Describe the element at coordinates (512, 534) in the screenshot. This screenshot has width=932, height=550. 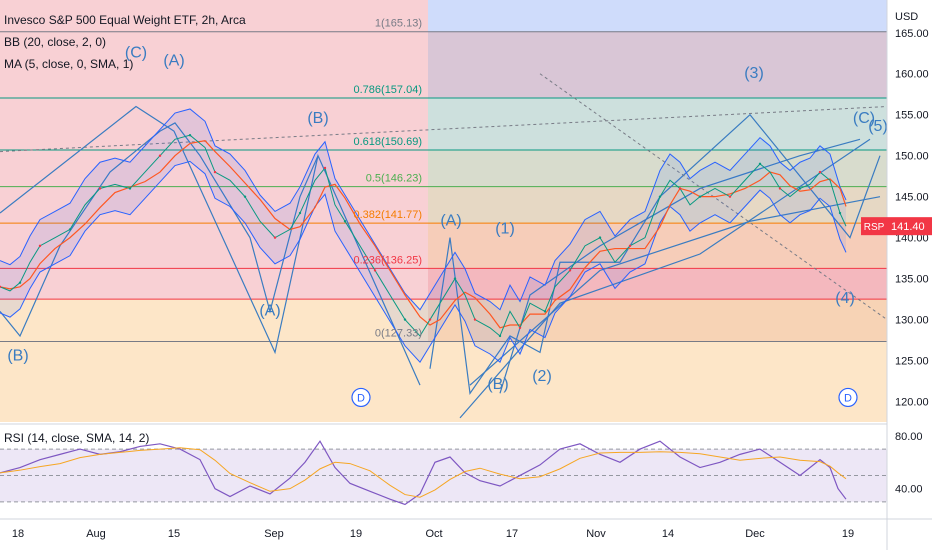
I see `time-tick: 17` at that location.